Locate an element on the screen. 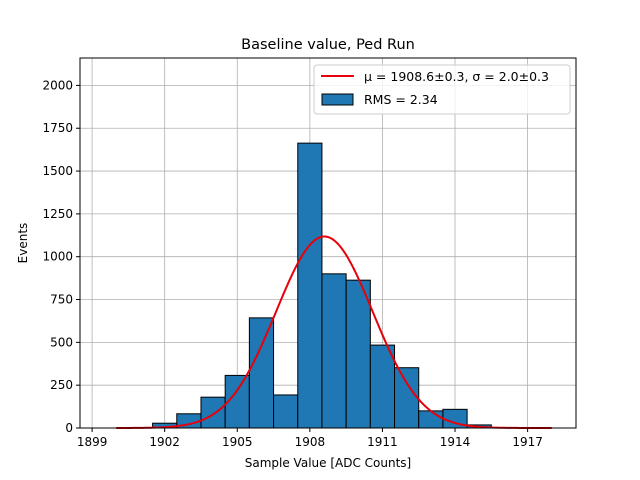 The image size is (640, 480). y-tick-label: 1750 is located at coordinates (57, 128).